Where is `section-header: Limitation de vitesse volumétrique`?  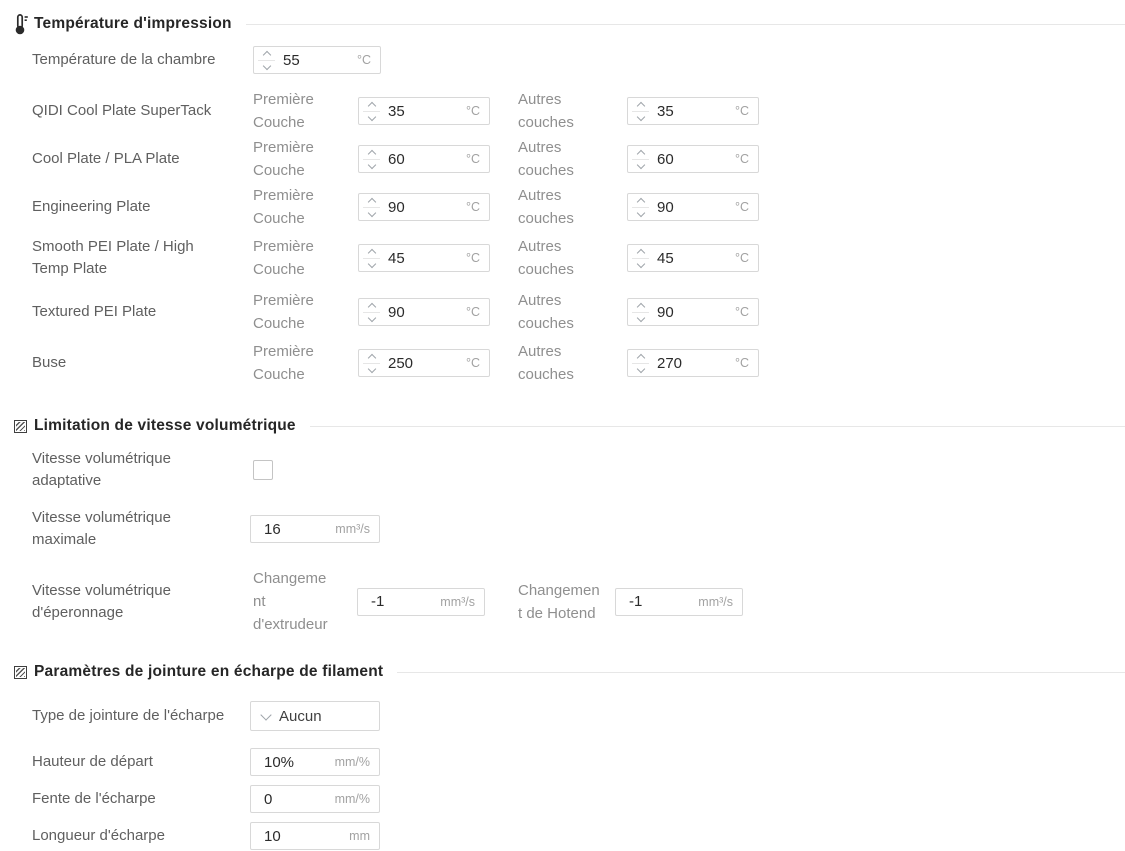
section-header: Limitation de vitesse volumétrique is located at coordinates (567, 426).